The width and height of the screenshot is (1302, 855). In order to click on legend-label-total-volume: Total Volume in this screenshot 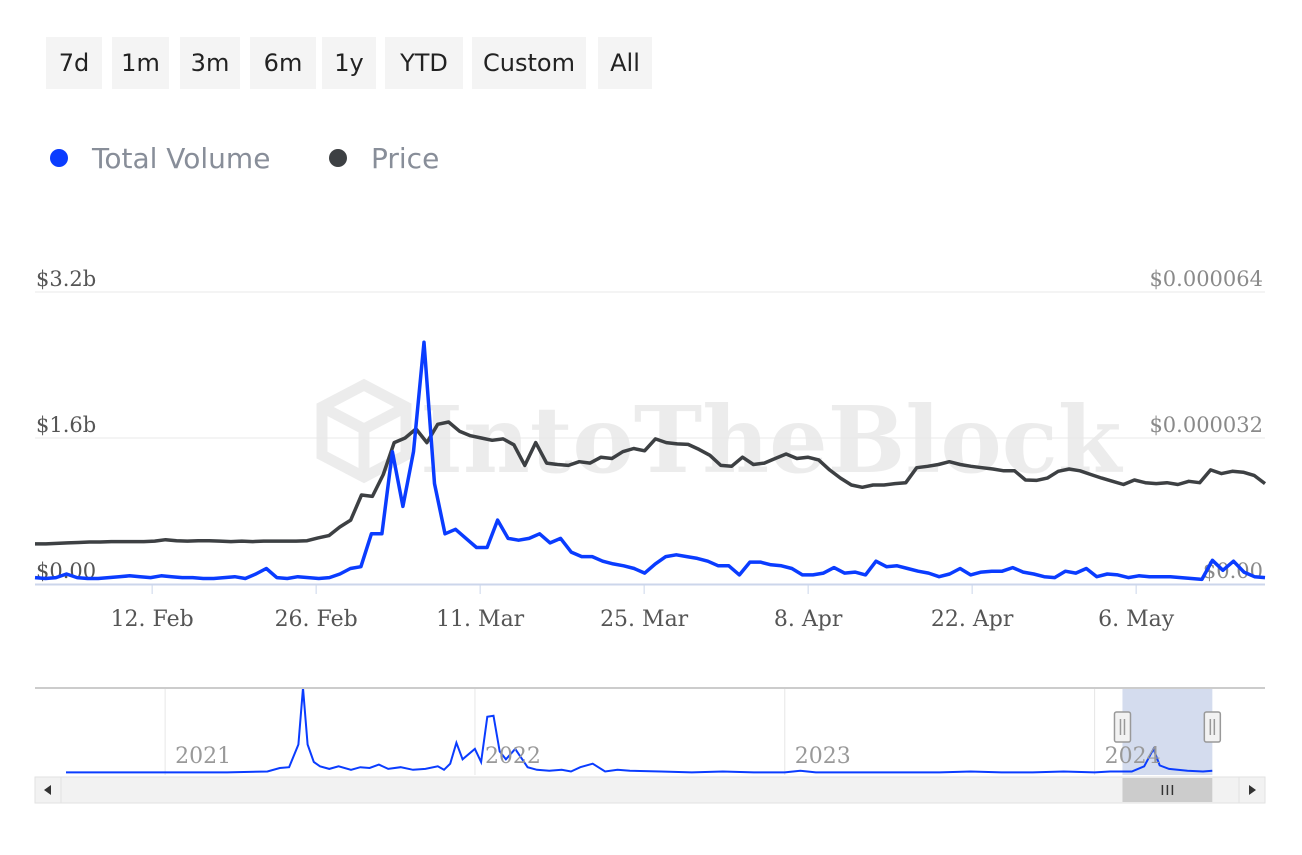, I will do `click(181, 158)`.